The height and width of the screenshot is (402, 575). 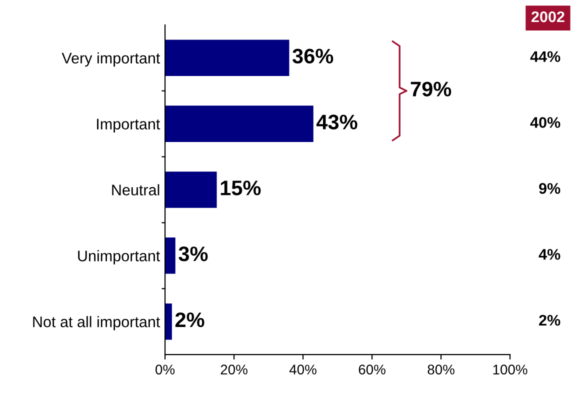 I want to click on data-label: 43%, so click(x=337, y=122).